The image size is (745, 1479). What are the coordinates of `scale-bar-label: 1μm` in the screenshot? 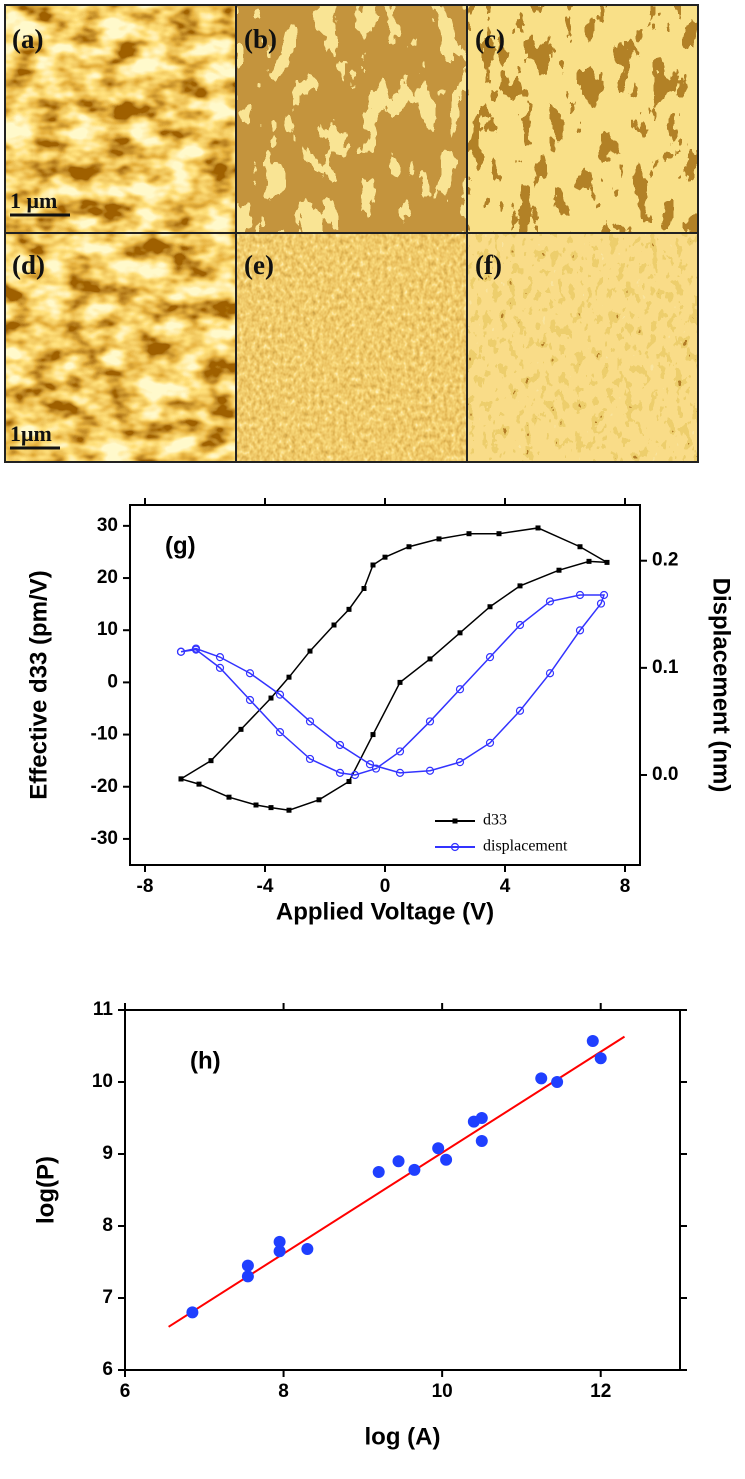 It's located at (31, 433).